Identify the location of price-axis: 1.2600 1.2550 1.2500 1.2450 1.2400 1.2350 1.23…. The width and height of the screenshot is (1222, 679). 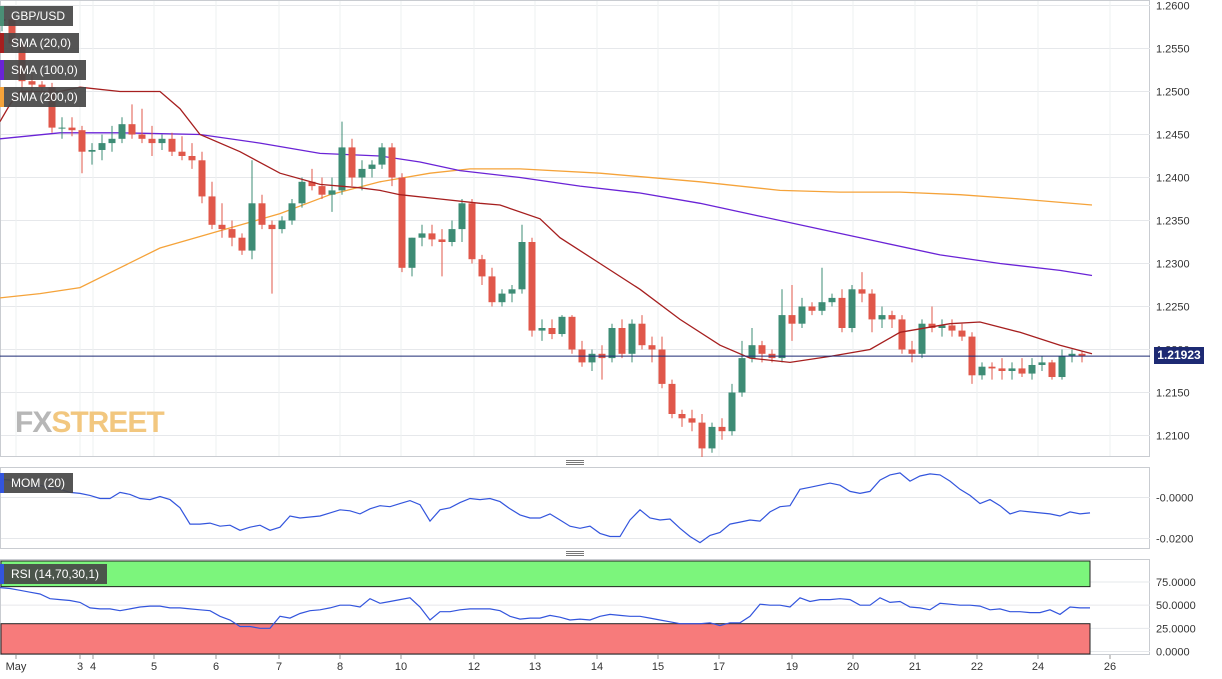
(1173, 222).